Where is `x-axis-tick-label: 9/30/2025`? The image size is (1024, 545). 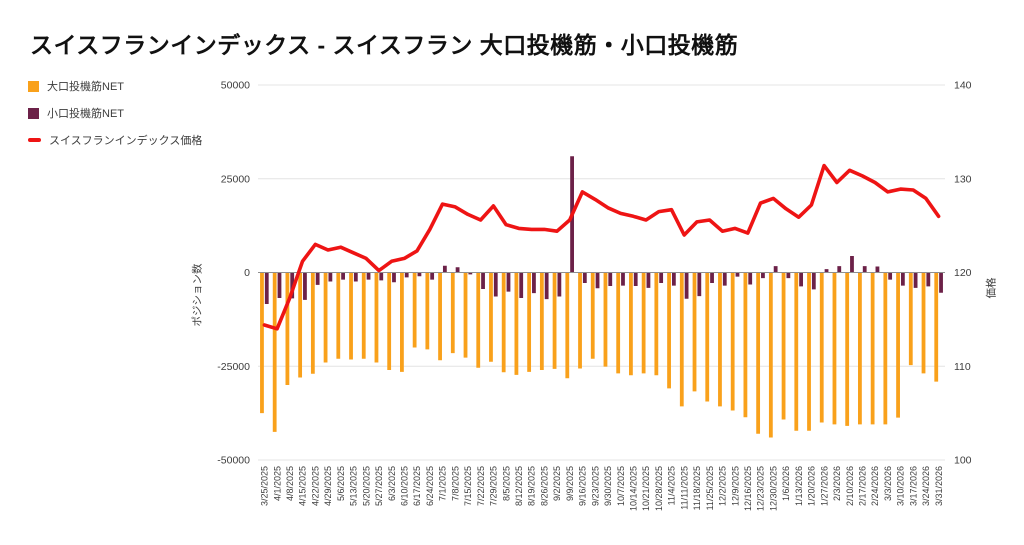
x-axis-tick-label: 9/30/2025 is located at coordinates (608, 486).